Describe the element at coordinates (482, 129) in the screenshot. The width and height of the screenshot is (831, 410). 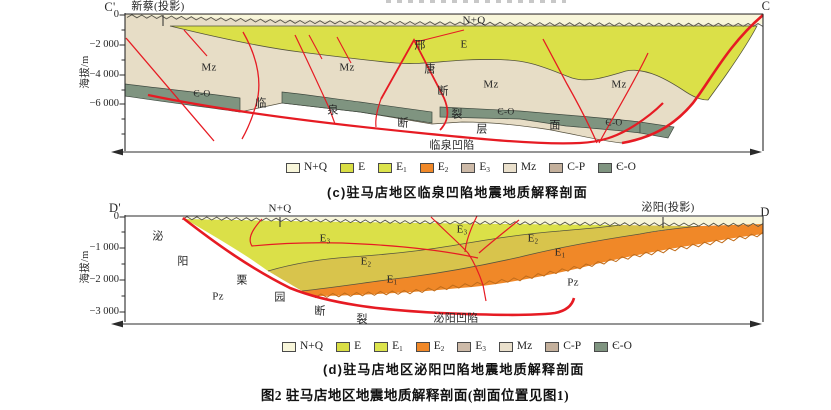
I see `fault-name-char: 层` at that location.